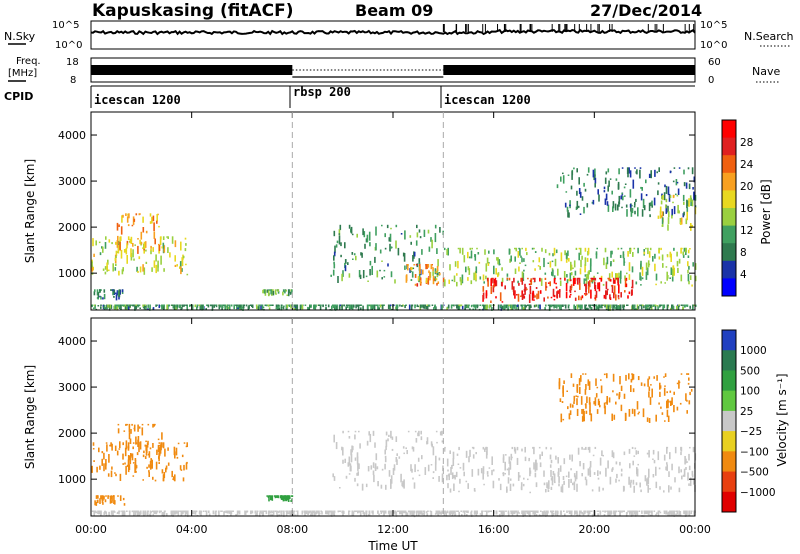 The width and height of the screenshot is (800, 554). What do you see at coordinates (782, 419) in the screenshot?
I see `velocity-colorbar-label: Velocity [m s⁻¹]` at bounding box center [782, 419].